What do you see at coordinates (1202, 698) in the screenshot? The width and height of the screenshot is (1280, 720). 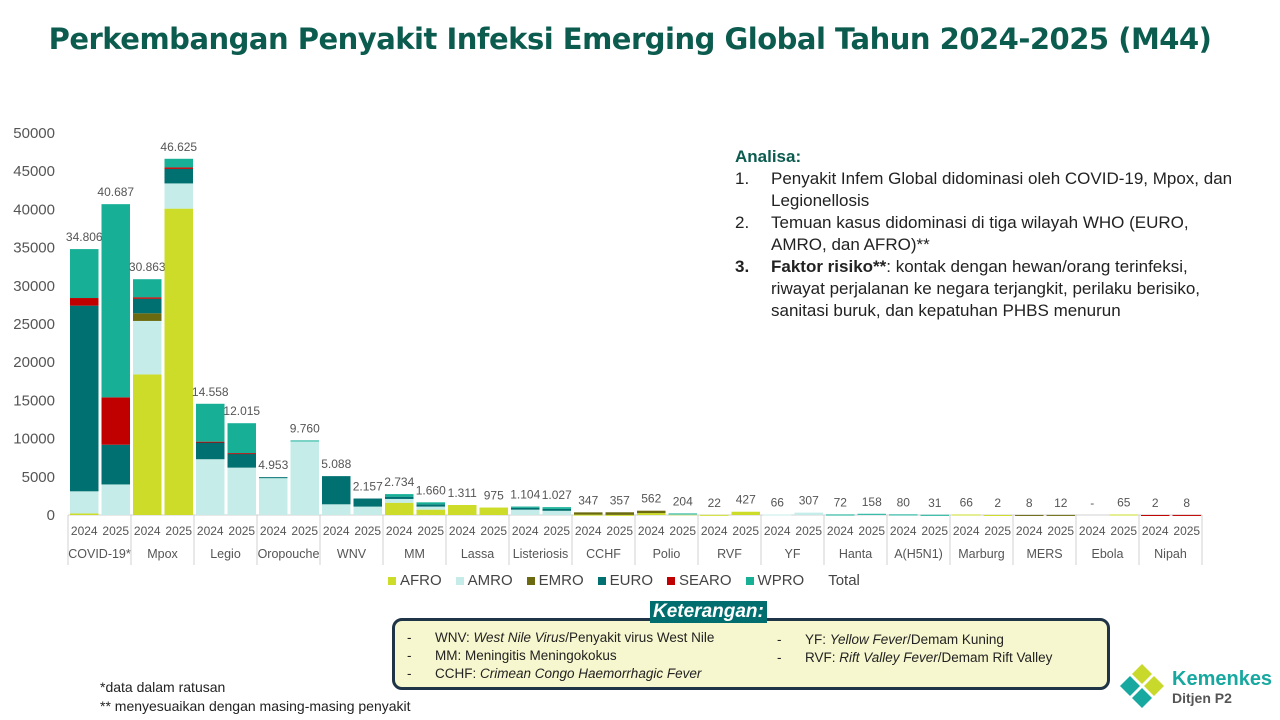 I see `logo-sub: Ditjen P2` at bounding box center [1202, 698].